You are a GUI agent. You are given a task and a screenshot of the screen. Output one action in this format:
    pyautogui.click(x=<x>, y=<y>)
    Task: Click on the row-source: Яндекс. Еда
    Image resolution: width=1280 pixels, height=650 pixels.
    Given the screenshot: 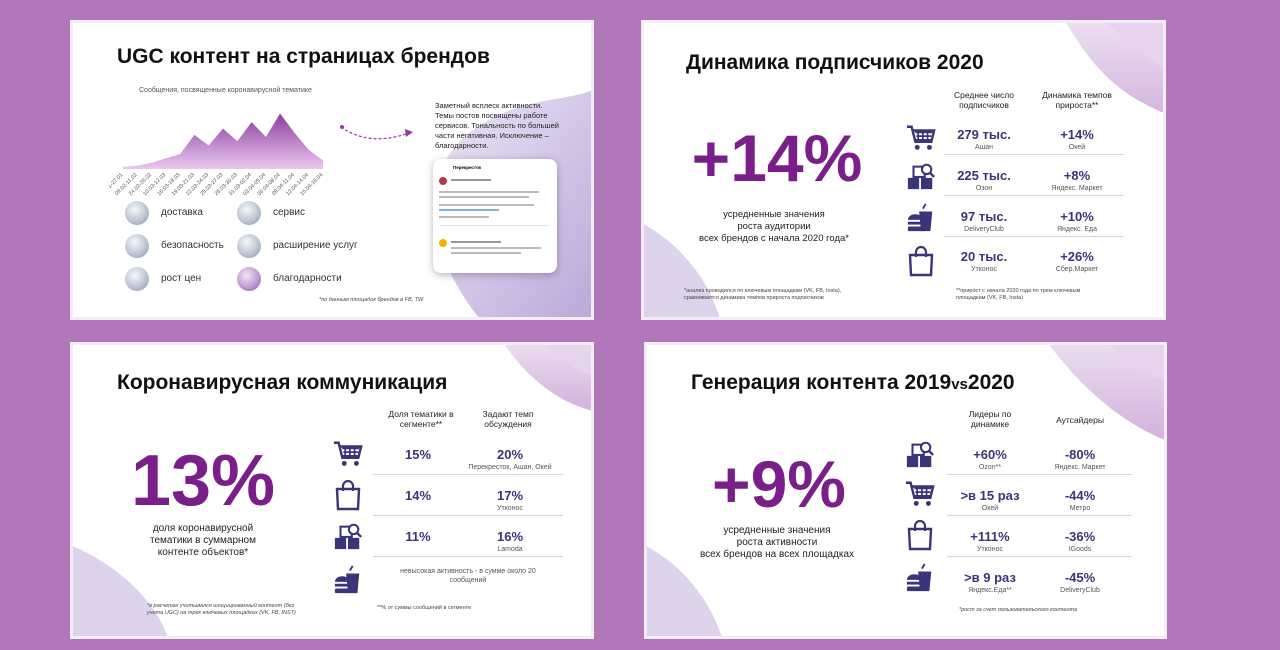 What is the action you would take?
    pyautogui.click(x=1077, y=229)
    